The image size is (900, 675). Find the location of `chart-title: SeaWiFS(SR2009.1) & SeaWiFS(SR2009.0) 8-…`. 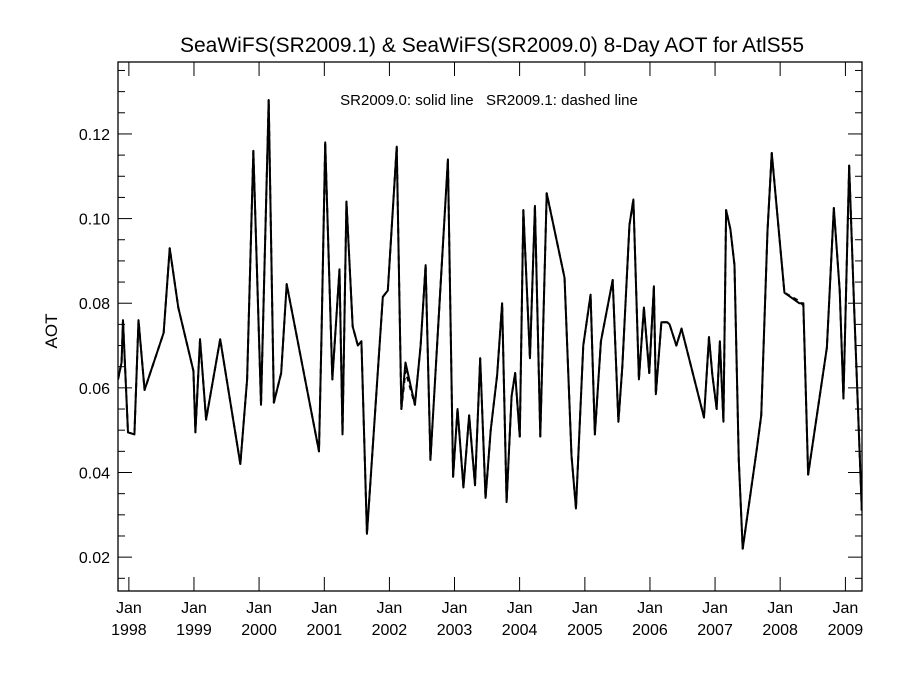

chart-title: SeaWiFS(SR2009.1) & SeaWiFS(SR2009.0) 8-… is located at coordinates (492, 45).